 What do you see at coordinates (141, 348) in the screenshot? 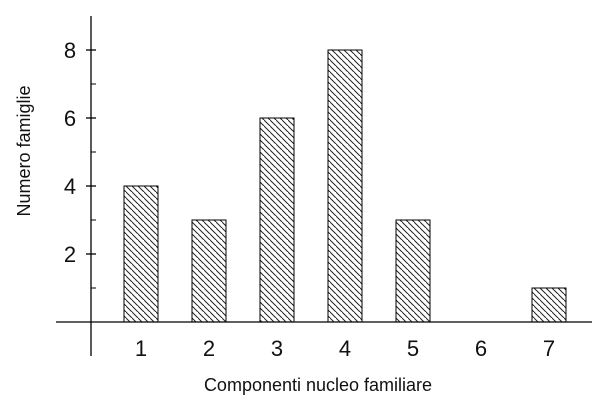
I see `x-tick-label: 1` at bounding box center [141, 348].